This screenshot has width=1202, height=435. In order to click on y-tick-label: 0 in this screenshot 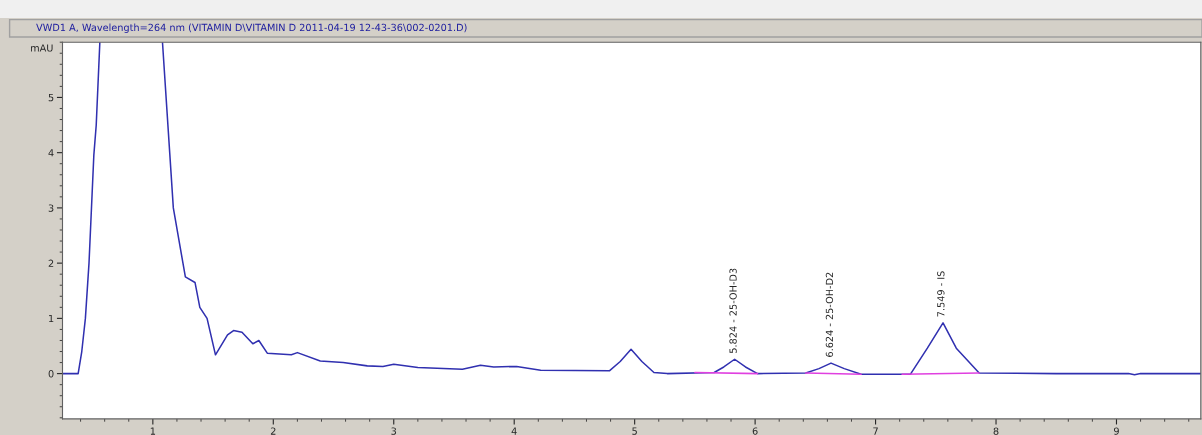, I will do `click(51, 374)`.